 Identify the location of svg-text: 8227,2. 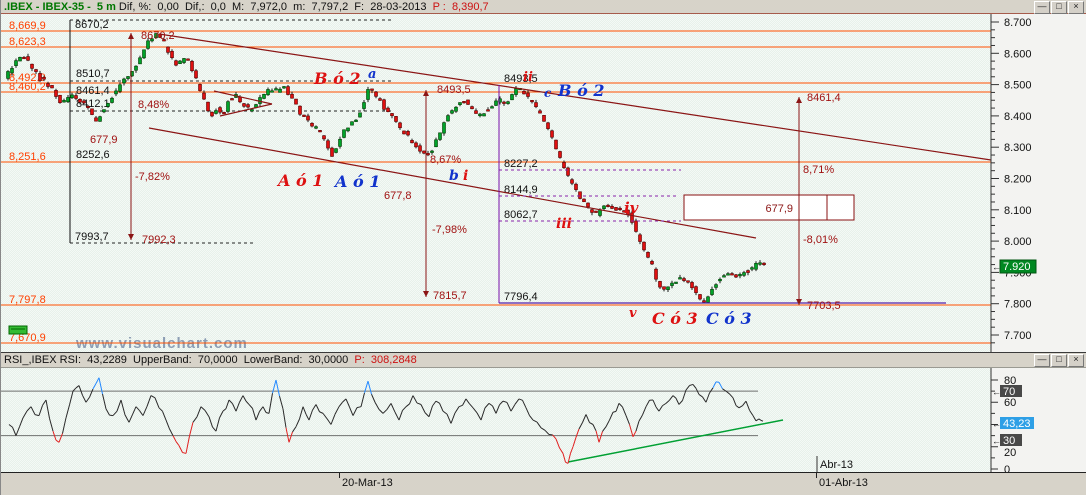
(521, 164).